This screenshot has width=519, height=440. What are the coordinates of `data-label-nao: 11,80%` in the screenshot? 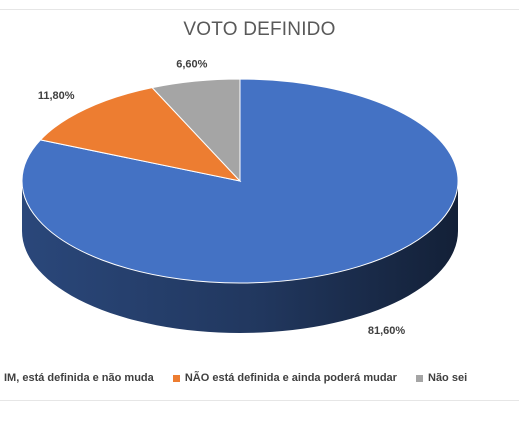 It's located at (56, 96).